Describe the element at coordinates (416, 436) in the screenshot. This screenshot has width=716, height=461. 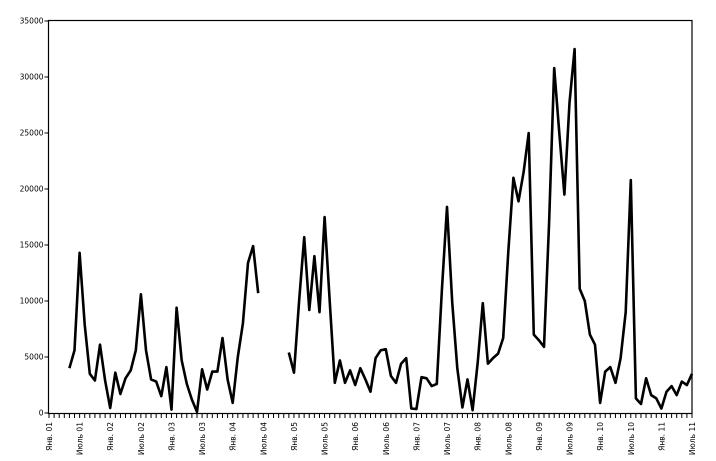
I see `x-tick-label: Янв. 07` at that location.